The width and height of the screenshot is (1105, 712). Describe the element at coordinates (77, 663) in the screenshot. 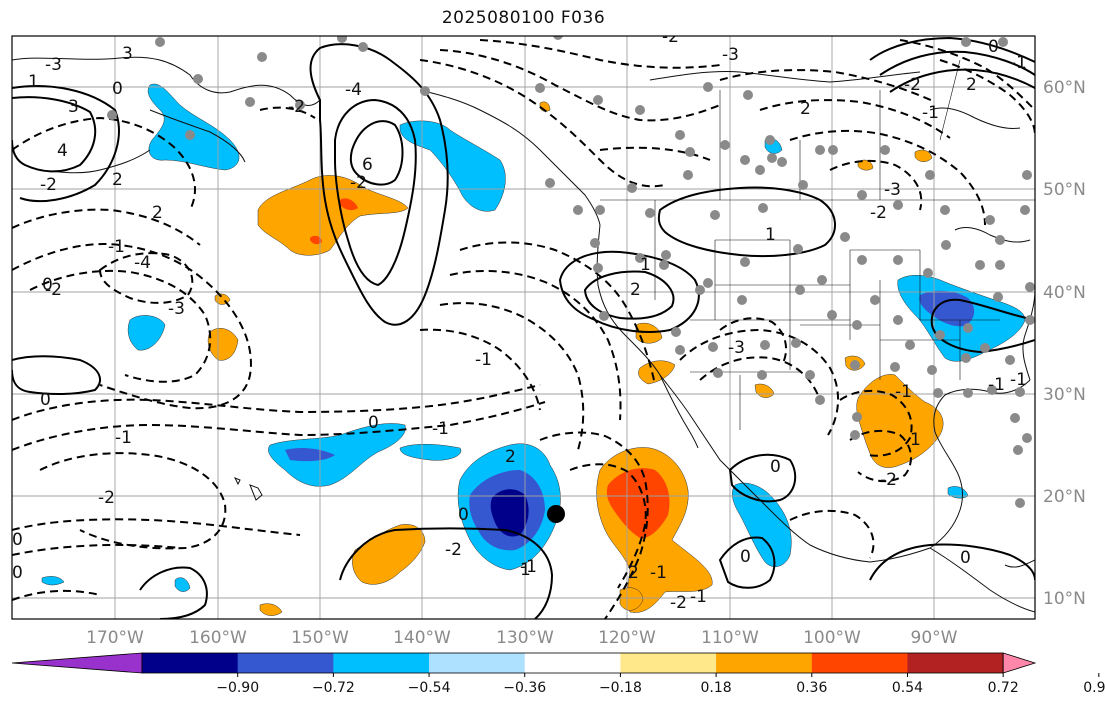

I see `colorbar-extend-low` at that location.